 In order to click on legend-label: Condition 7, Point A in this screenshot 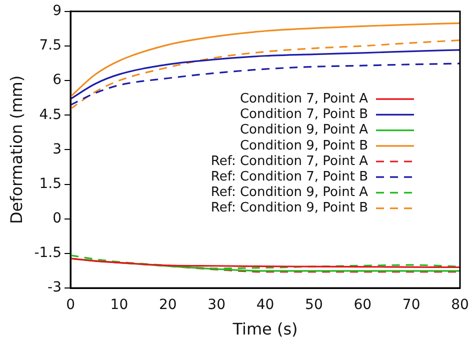, I will do `click(304, 98)`.